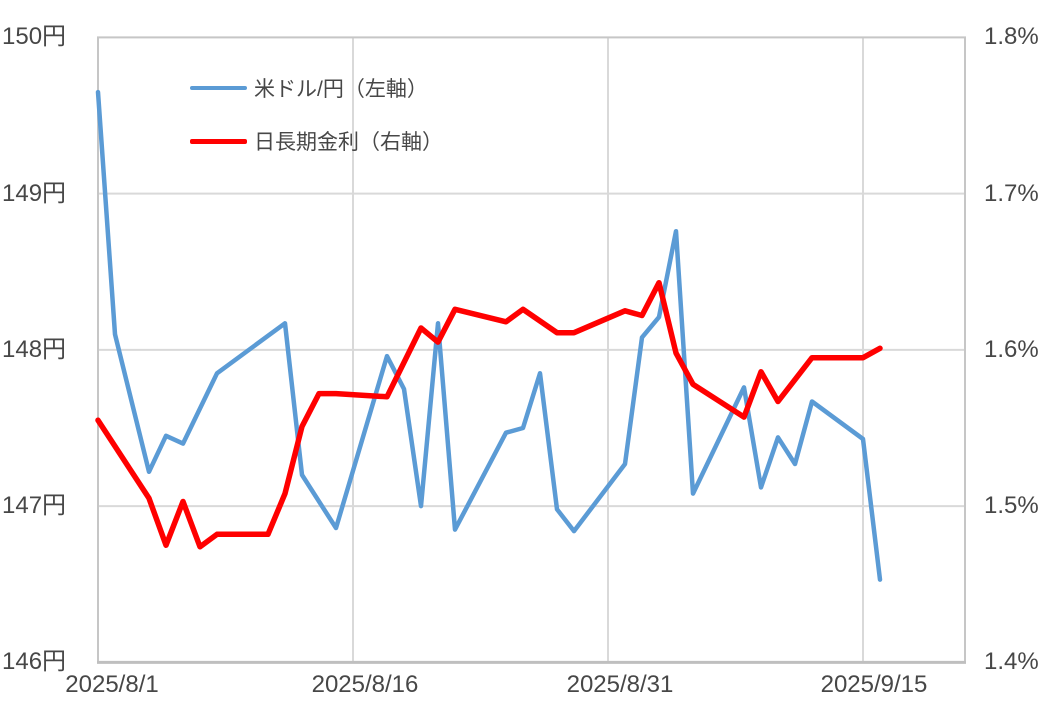 The width and height of the screenshot is (1057, 706). What do you see at coordinates (34, 193) in the screenshot?
I see `y-left-tick-149: 149円` at bounding box center [34, 193].